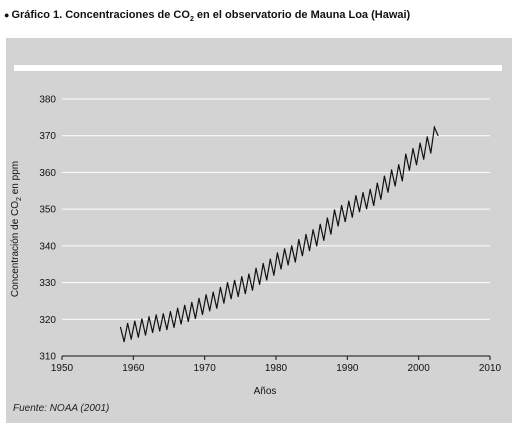  I want to click on x-tick-label-2010: 2010, so click(490, 368).